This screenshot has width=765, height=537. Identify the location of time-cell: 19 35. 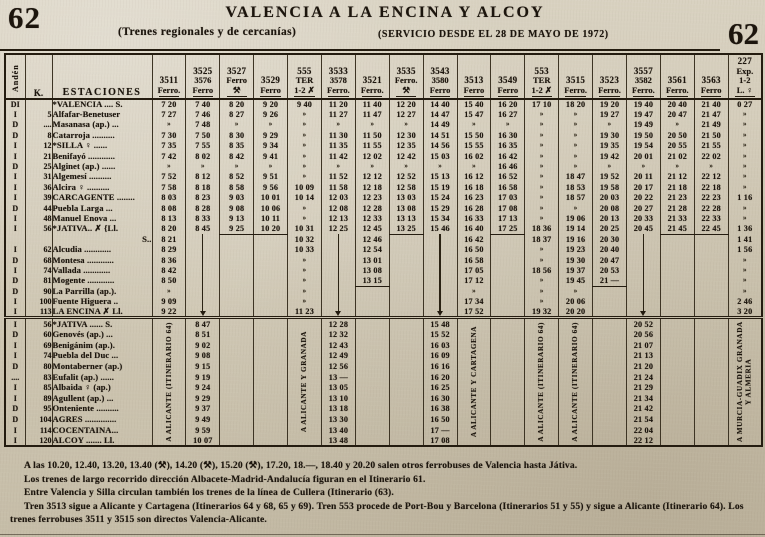
(609, 145).